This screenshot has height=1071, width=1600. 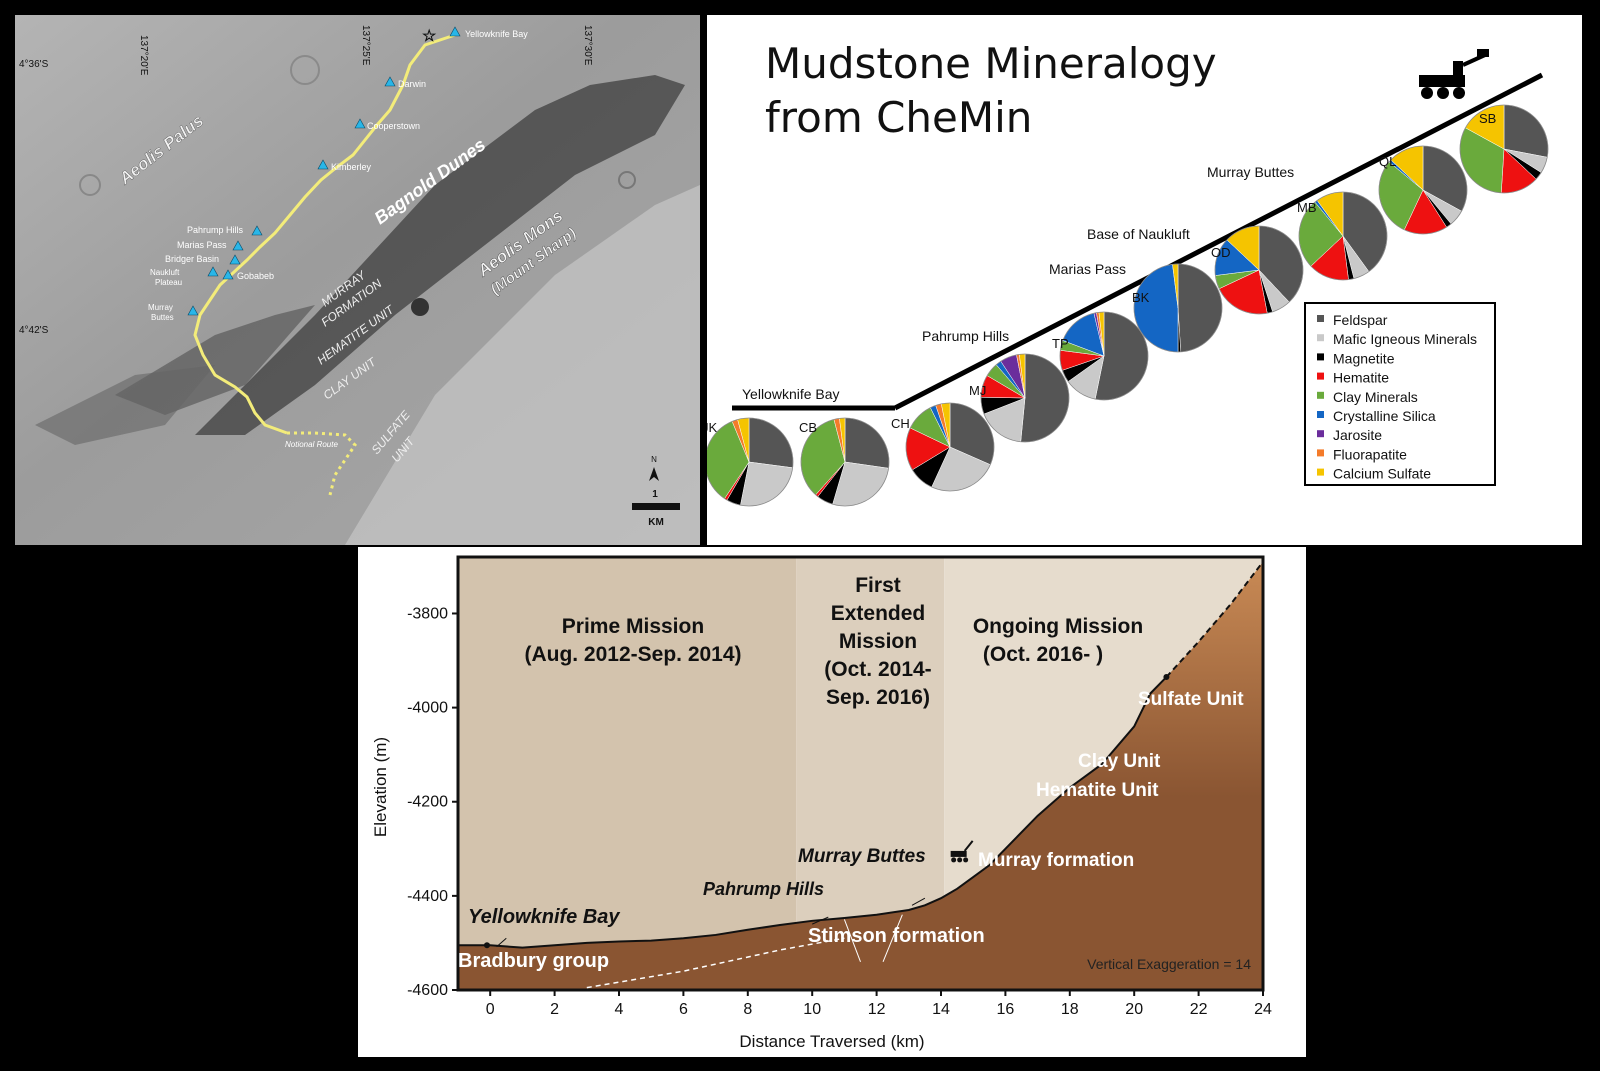 I want to click on clay-unit-label: Clay Unit, so click(x=1119, y=761).